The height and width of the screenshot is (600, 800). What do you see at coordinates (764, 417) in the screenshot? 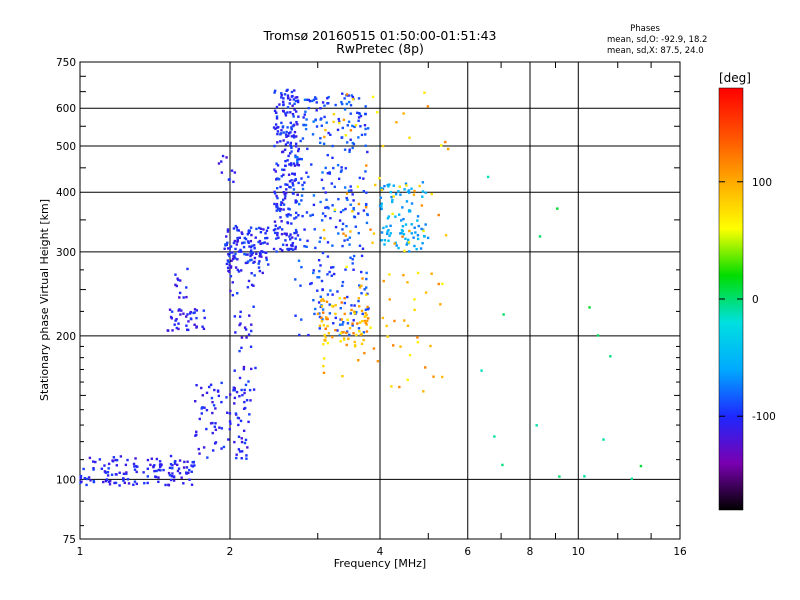
I see `colorbar-tick-label: -100` at bounding box center [764, 417].